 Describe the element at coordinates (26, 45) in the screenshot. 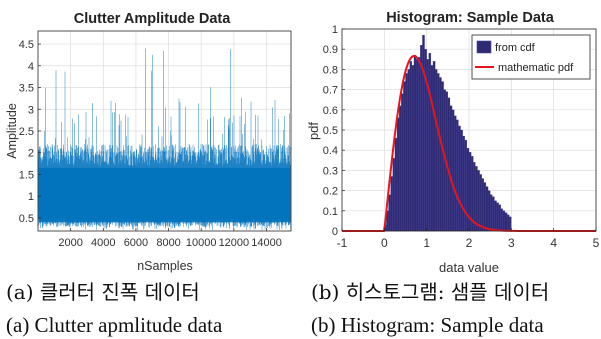

I see `chart-a-ytick-label: 4.5` at that location.